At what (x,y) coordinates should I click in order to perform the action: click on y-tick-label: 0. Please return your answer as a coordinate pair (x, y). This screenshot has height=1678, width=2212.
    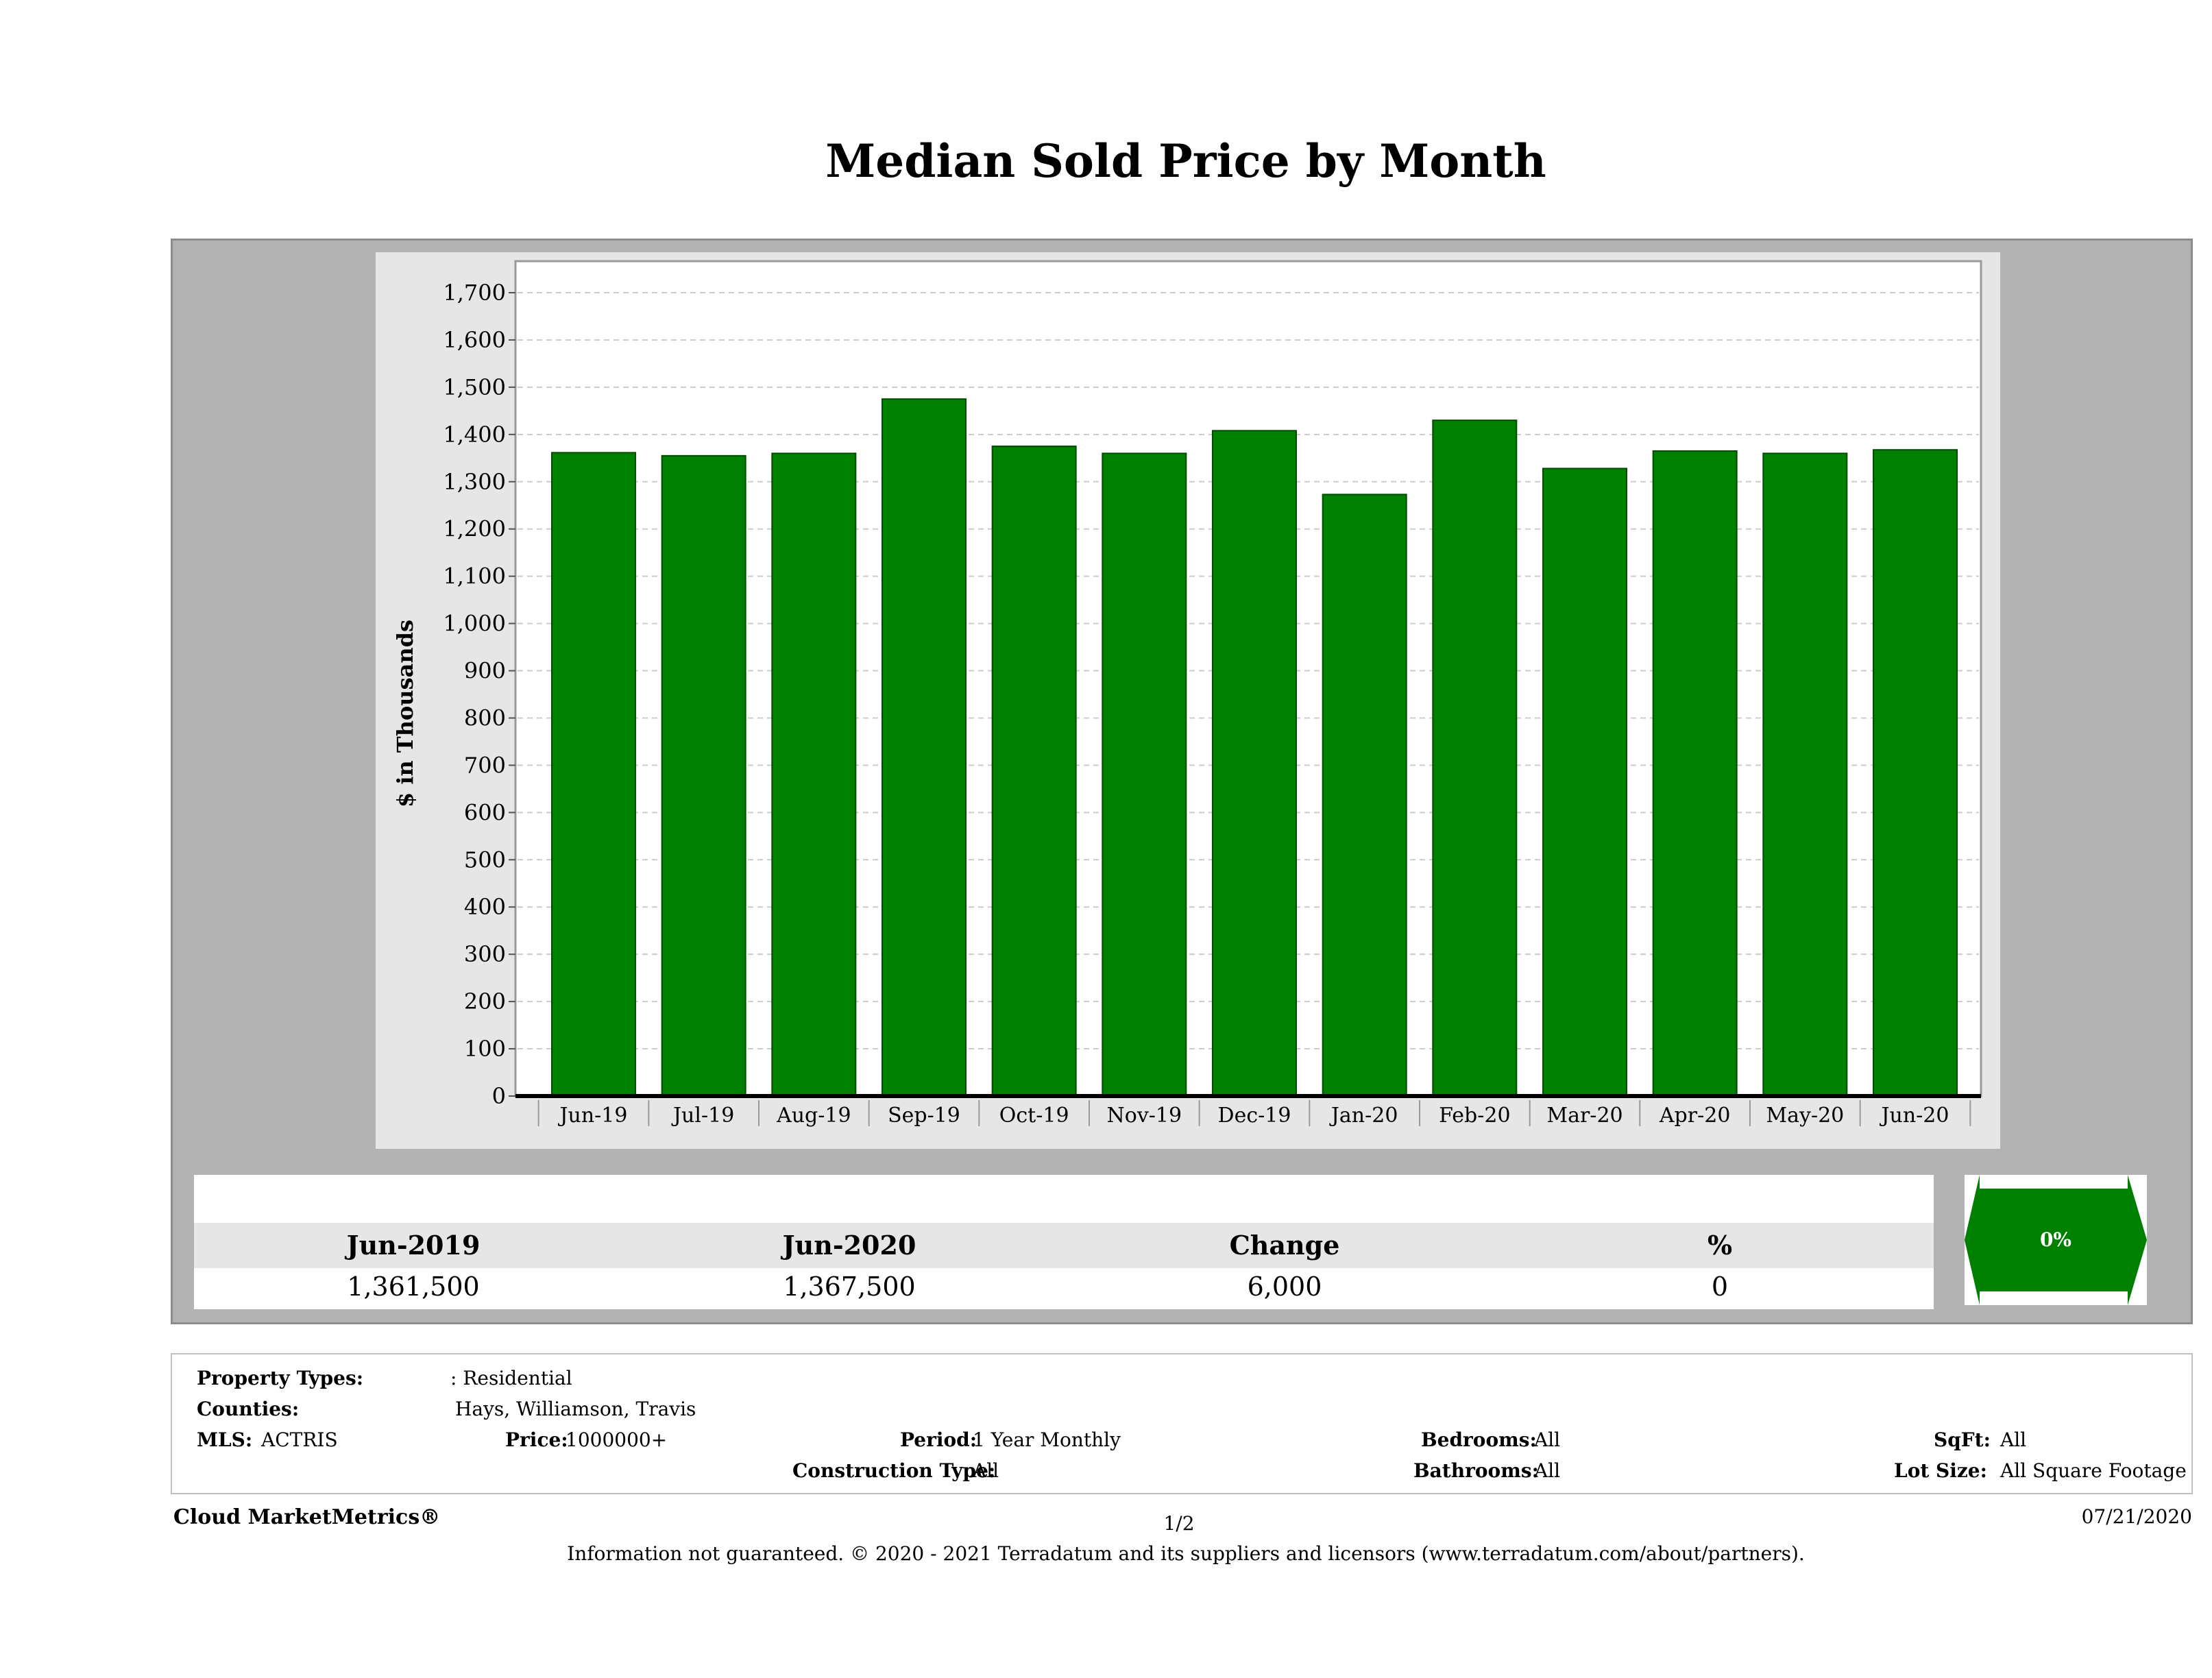
    Looking at the image, I should click on (499, 1096).